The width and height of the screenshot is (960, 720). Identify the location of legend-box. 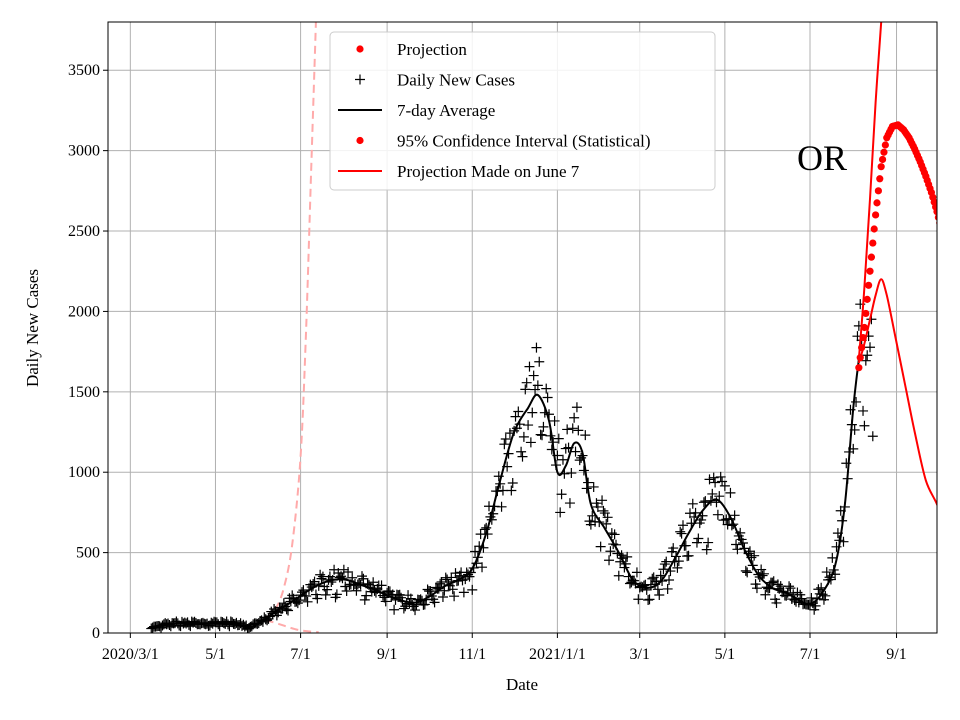
(522, 111).